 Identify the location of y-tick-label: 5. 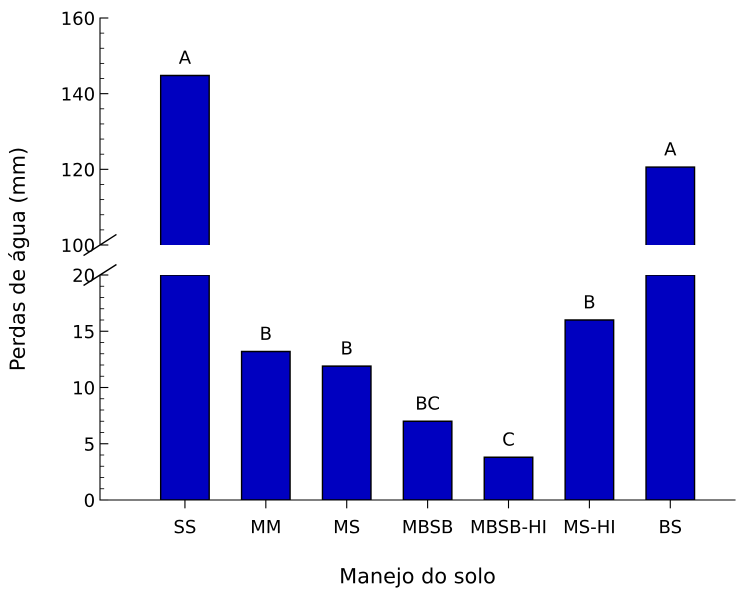
(89, 444).